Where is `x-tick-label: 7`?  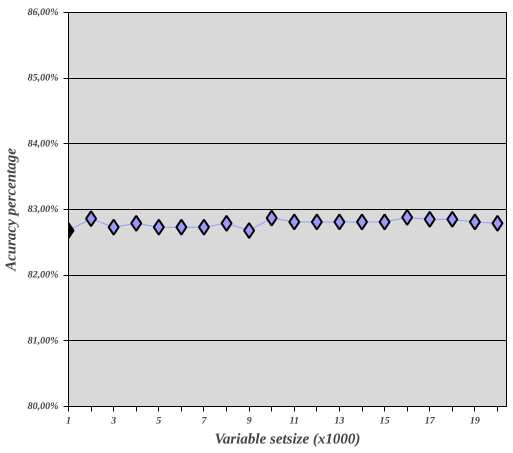
x-tick-label: 7 is located at coordinates (204, 421).